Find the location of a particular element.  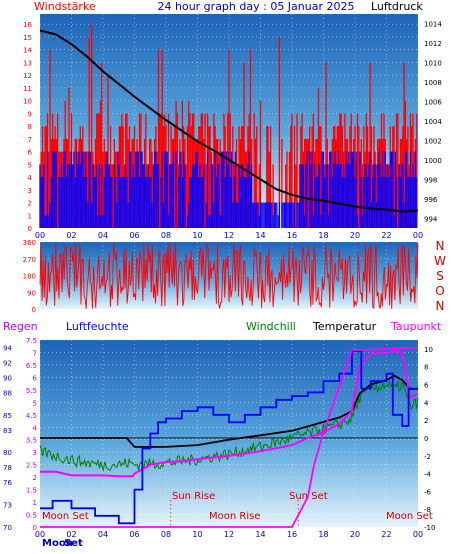

p3-temp-tick: 2 is located at coordinates (426, 421).